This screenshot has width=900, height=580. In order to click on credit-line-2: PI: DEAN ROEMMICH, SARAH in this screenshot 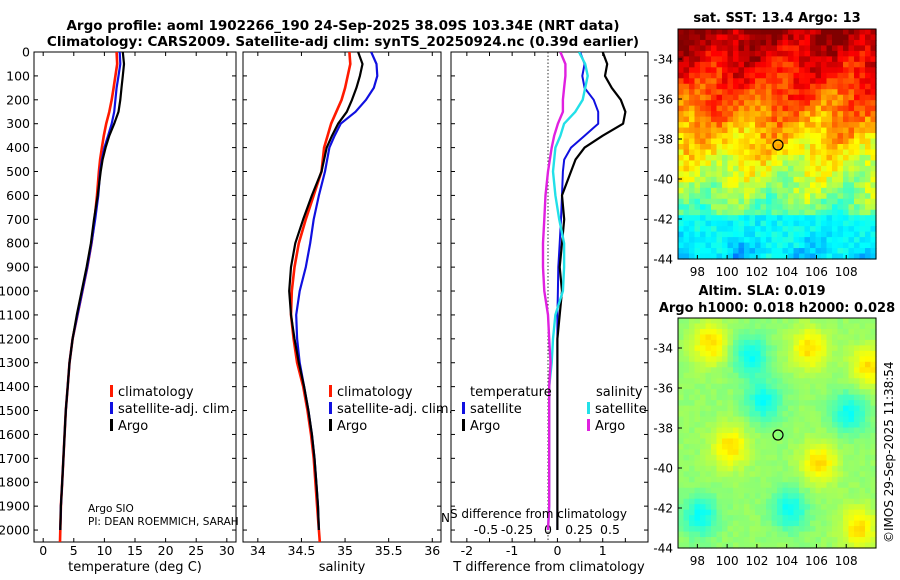, I will do `click(163, 522)`.